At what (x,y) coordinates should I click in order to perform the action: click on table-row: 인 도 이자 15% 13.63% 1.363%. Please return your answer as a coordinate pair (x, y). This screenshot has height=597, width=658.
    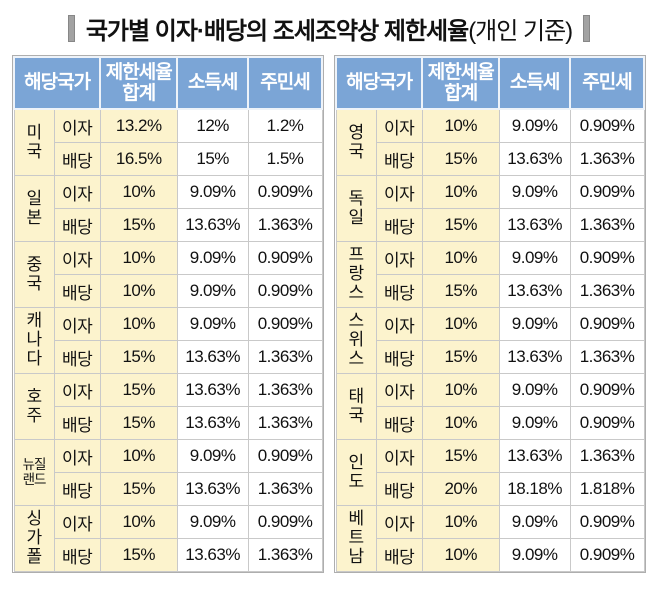
    Looking at the image, I should click on (490, 472).